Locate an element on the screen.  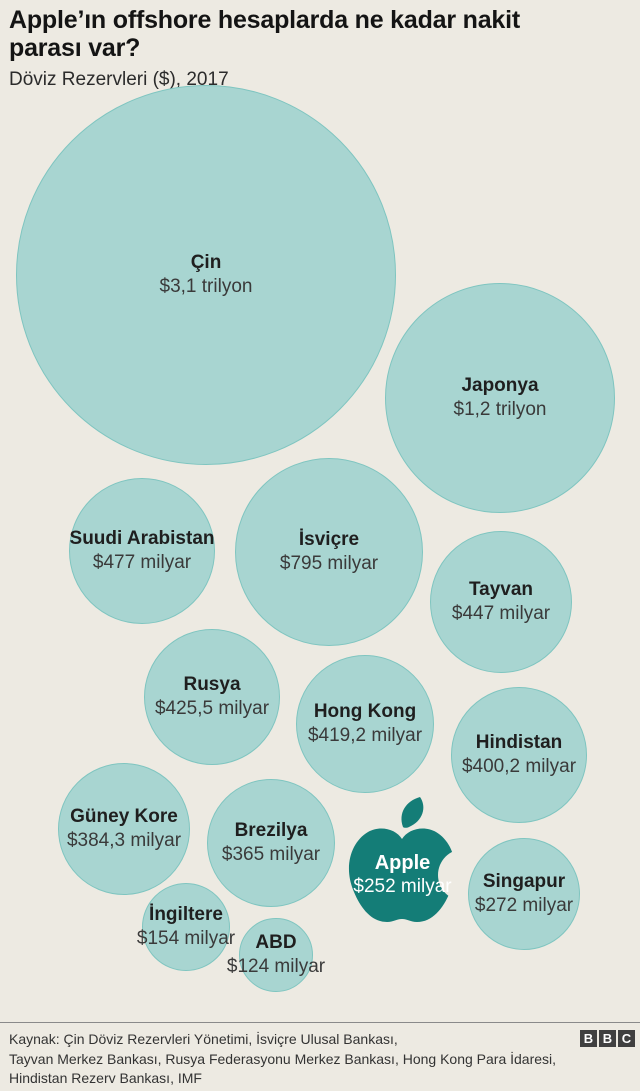
bubble-abd: ABD $124 milyar is located at coordinates (276, 955).